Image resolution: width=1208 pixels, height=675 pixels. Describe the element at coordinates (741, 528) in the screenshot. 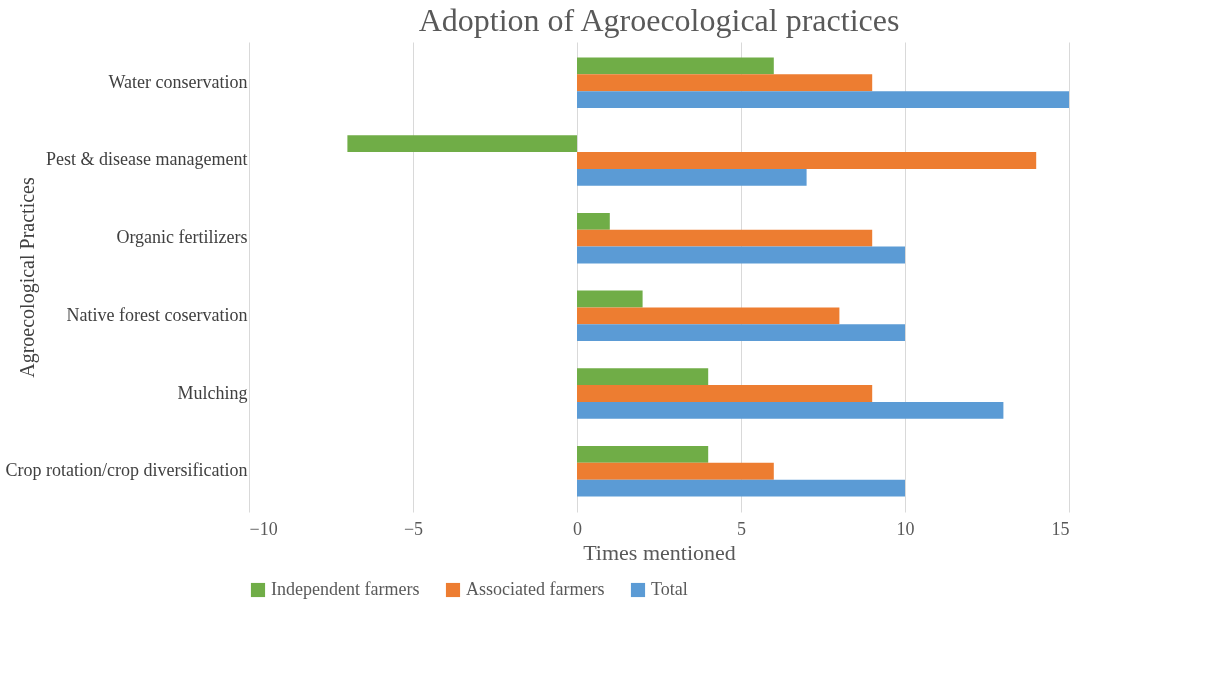

I see `x-tick-label: 5` at that location.